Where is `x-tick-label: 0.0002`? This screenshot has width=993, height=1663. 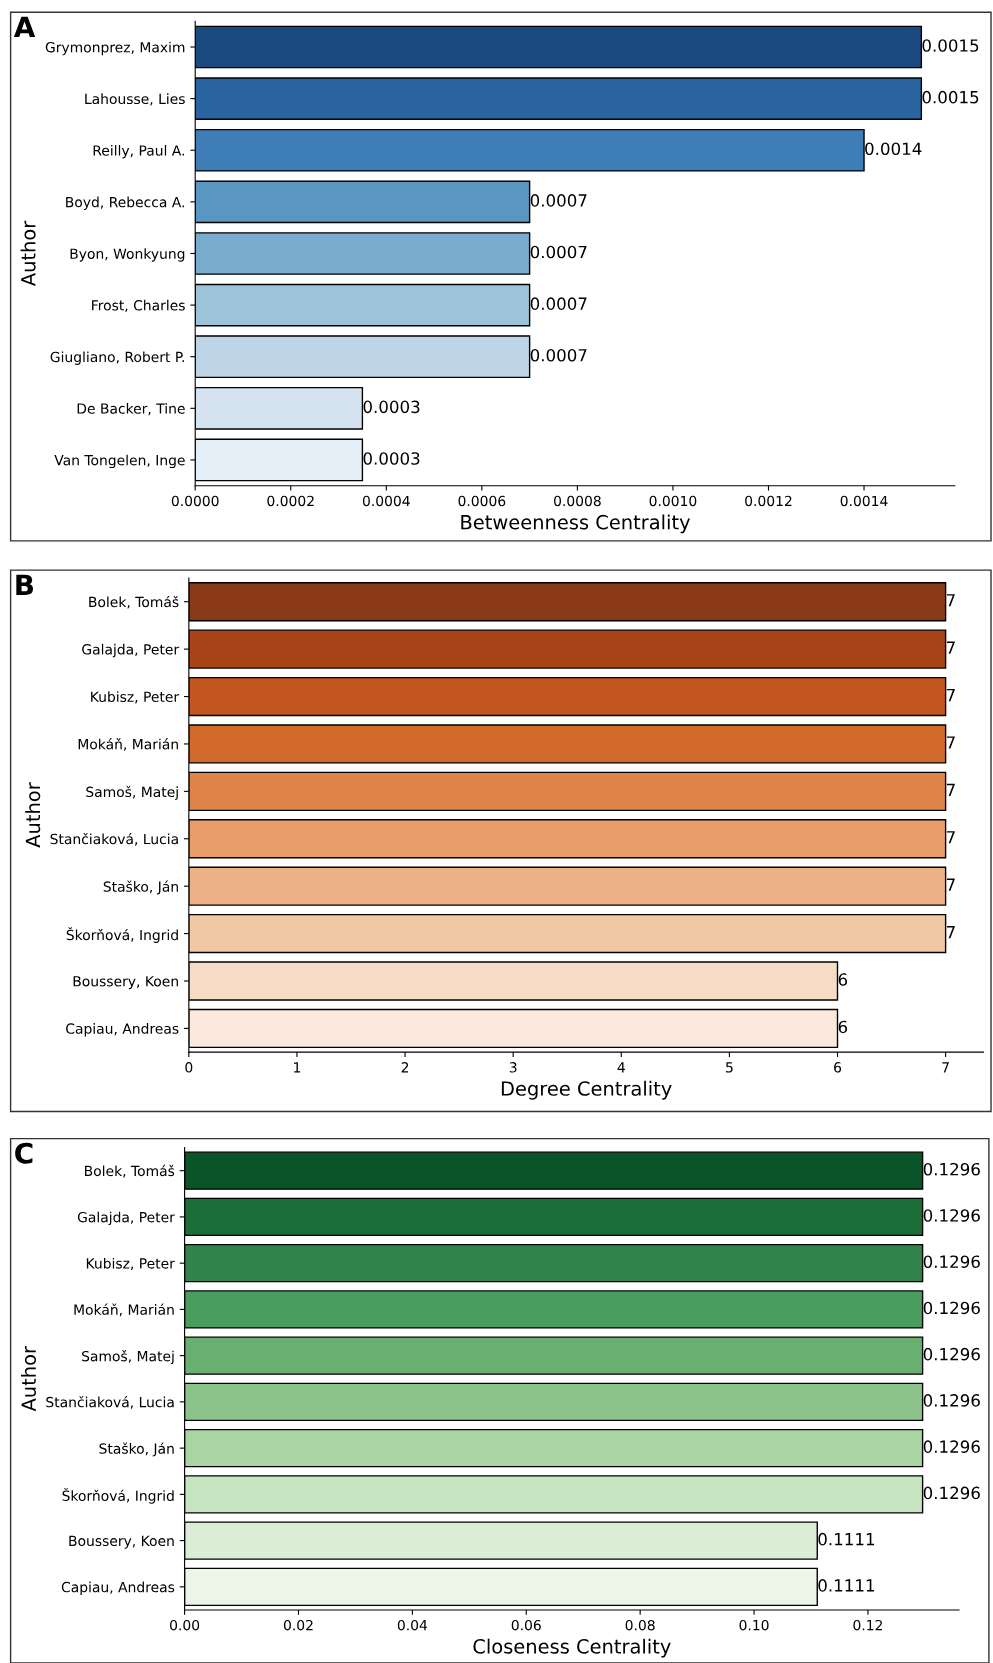 x-tick-label: 0.0002 is located at coordinates (290, 501).